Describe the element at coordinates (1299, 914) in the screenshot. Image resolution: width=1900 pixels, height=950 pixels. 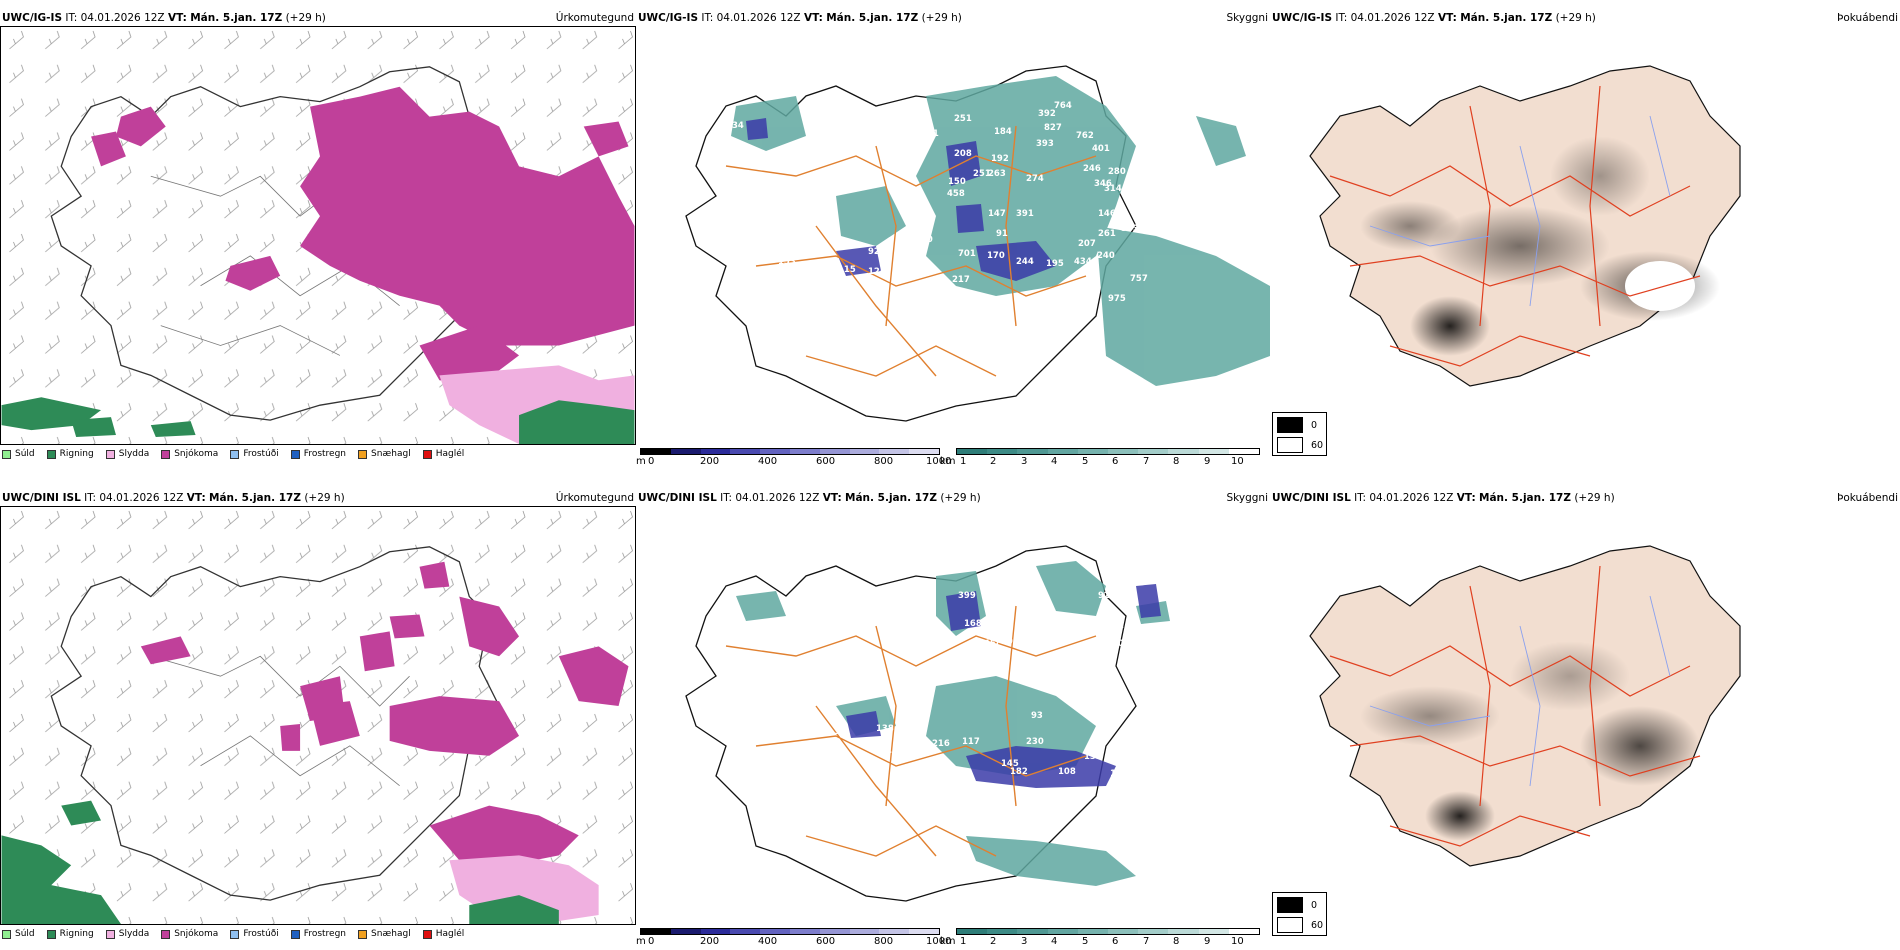
I see `fog-legend: 0 60` at that location.